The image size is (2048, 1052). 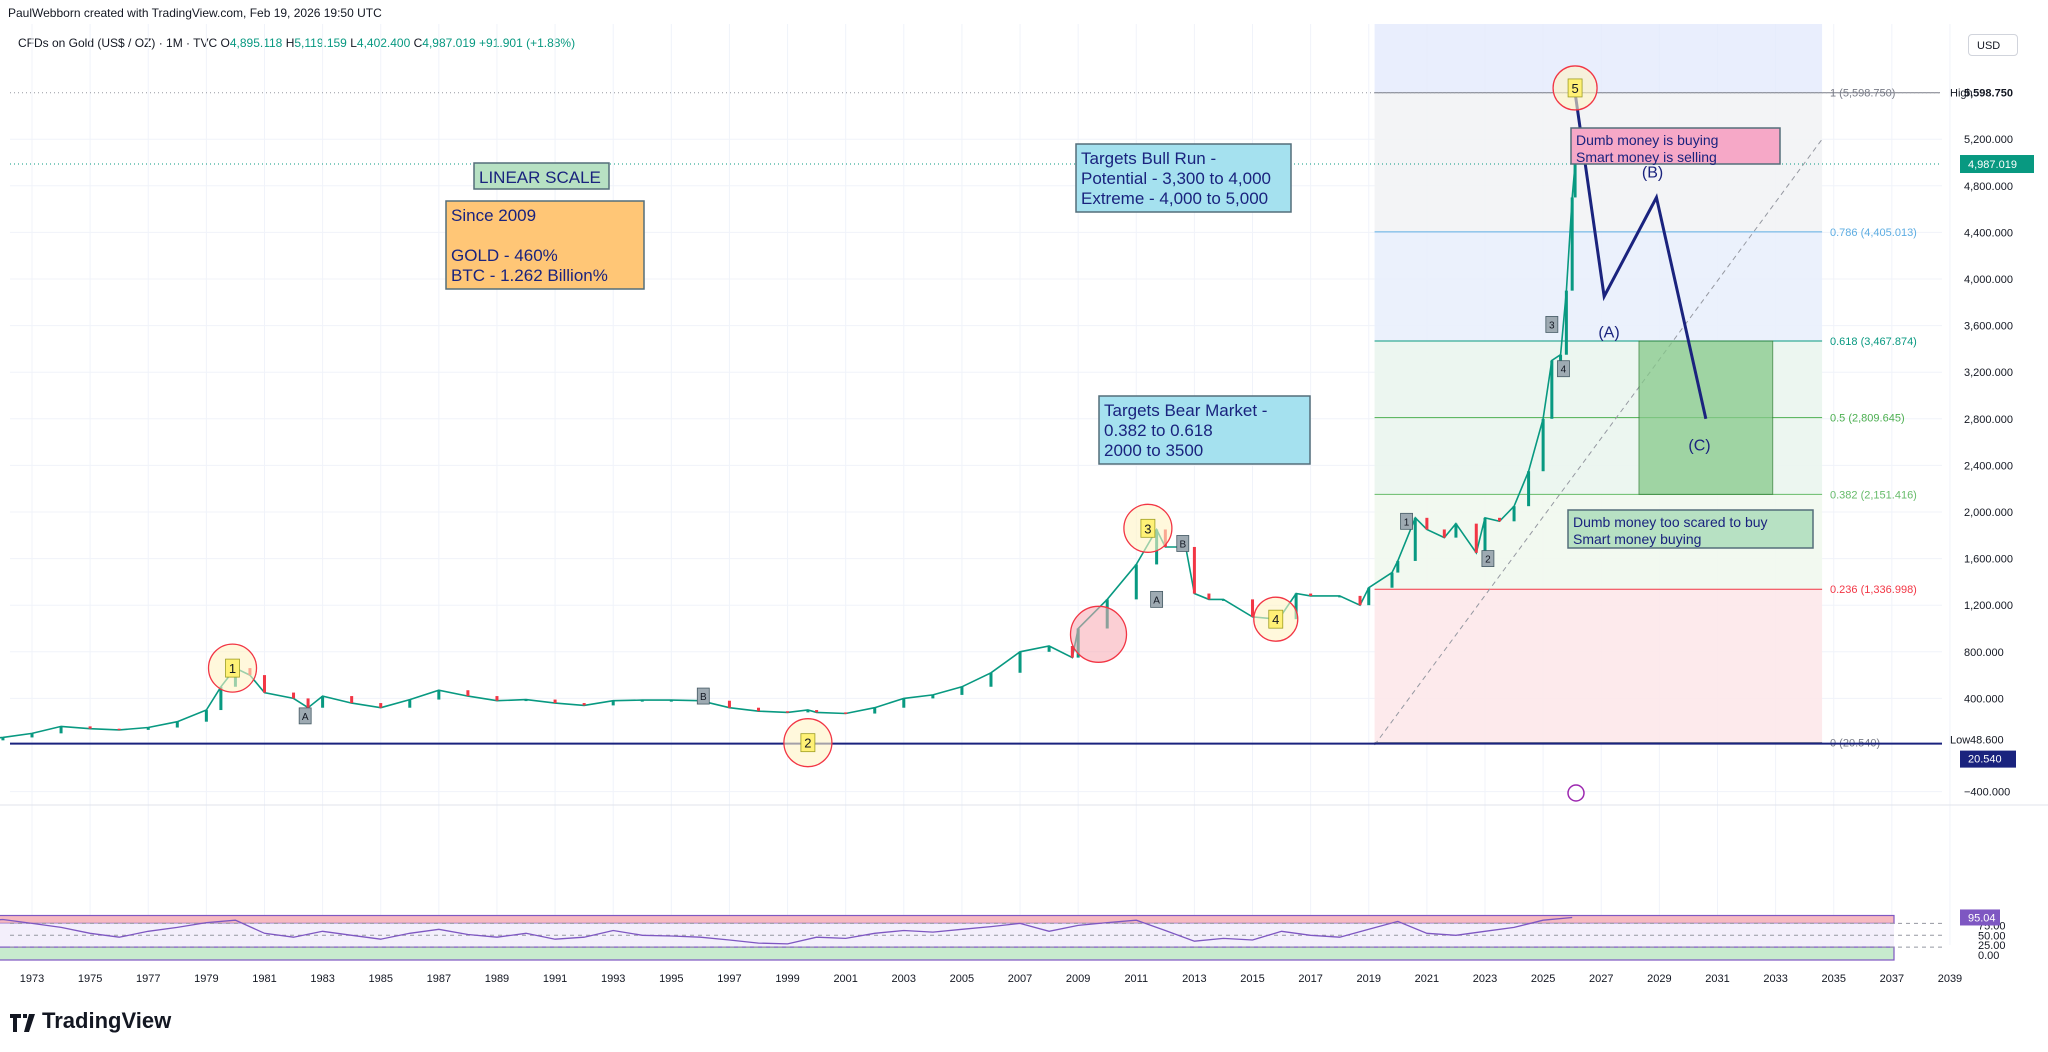 I want to click on subwave-label-2: 2, so click(x=1488, y=560).